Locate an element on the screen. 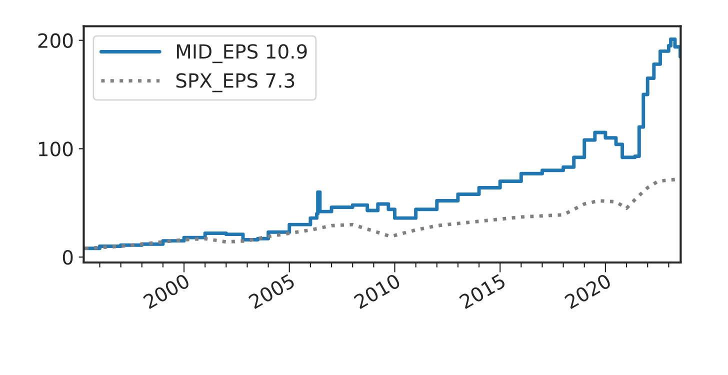 The height and width of the screenshot is (375, 728). y-tick-label: 200 is located at coordinates (55, 40).